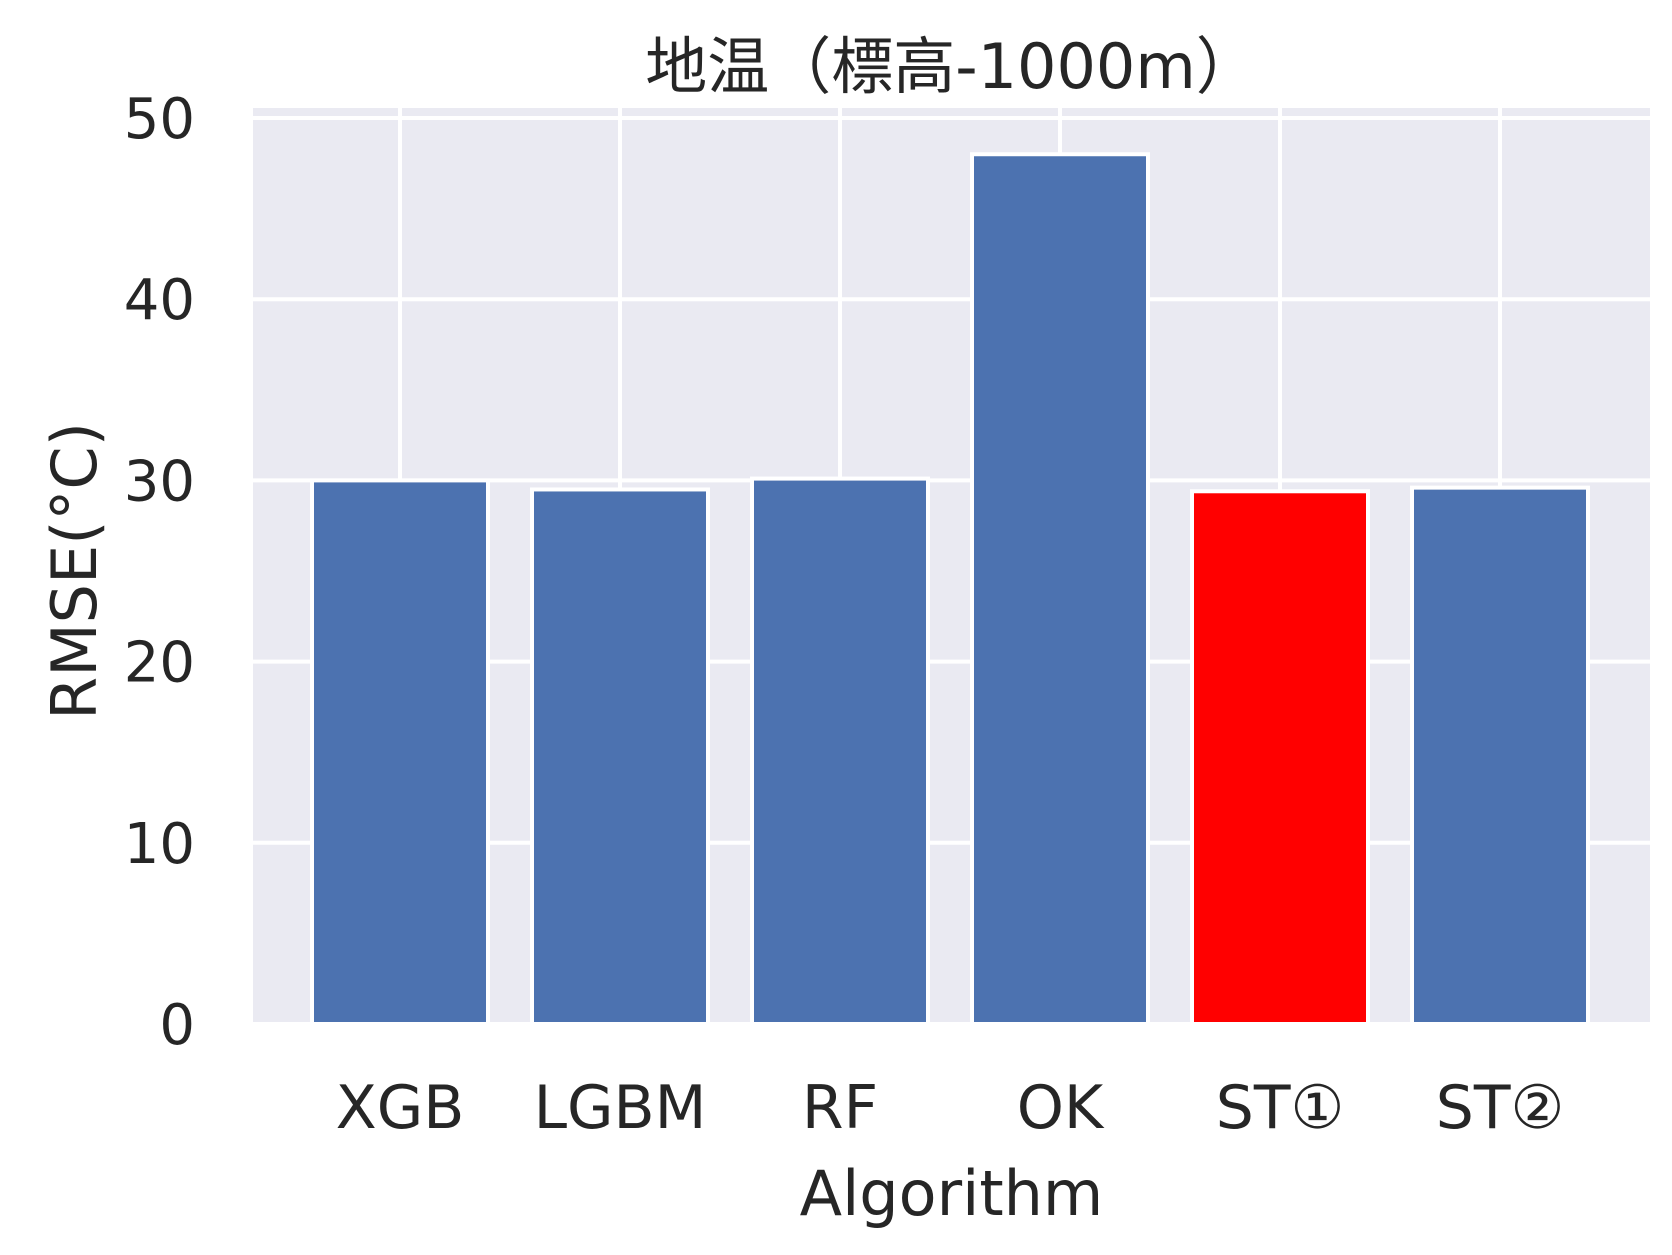  What do you see at coordinates (1500, 1108) in the screenshot?
I see `x-tick-label: ST②` at bounding box center [1500, 1108].